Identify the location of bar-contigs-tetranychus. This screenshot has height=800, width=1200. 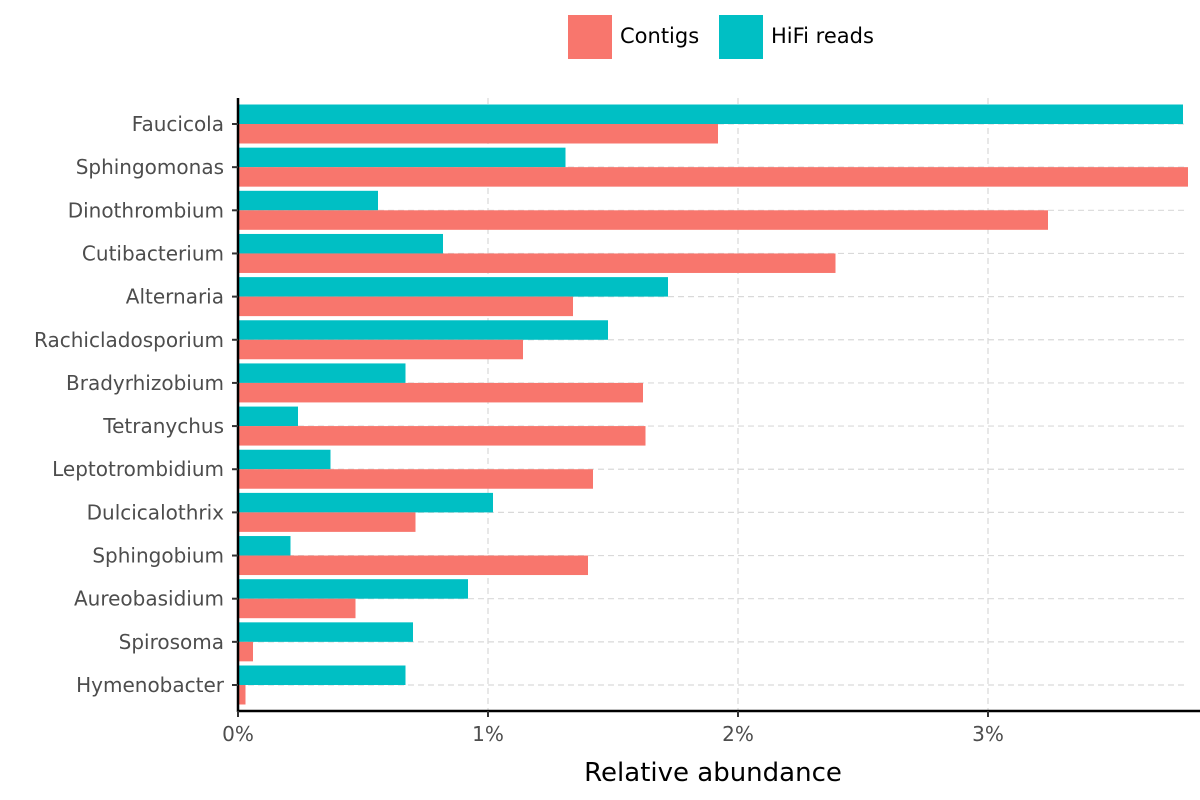
(442, 436).